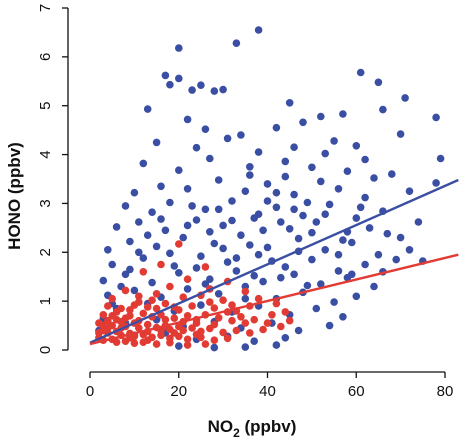 This screenshot has height=441, width=465. Describe the element at coordinates (45, 252) in the screenshot. I see `y-tick-label: 2` at that location.